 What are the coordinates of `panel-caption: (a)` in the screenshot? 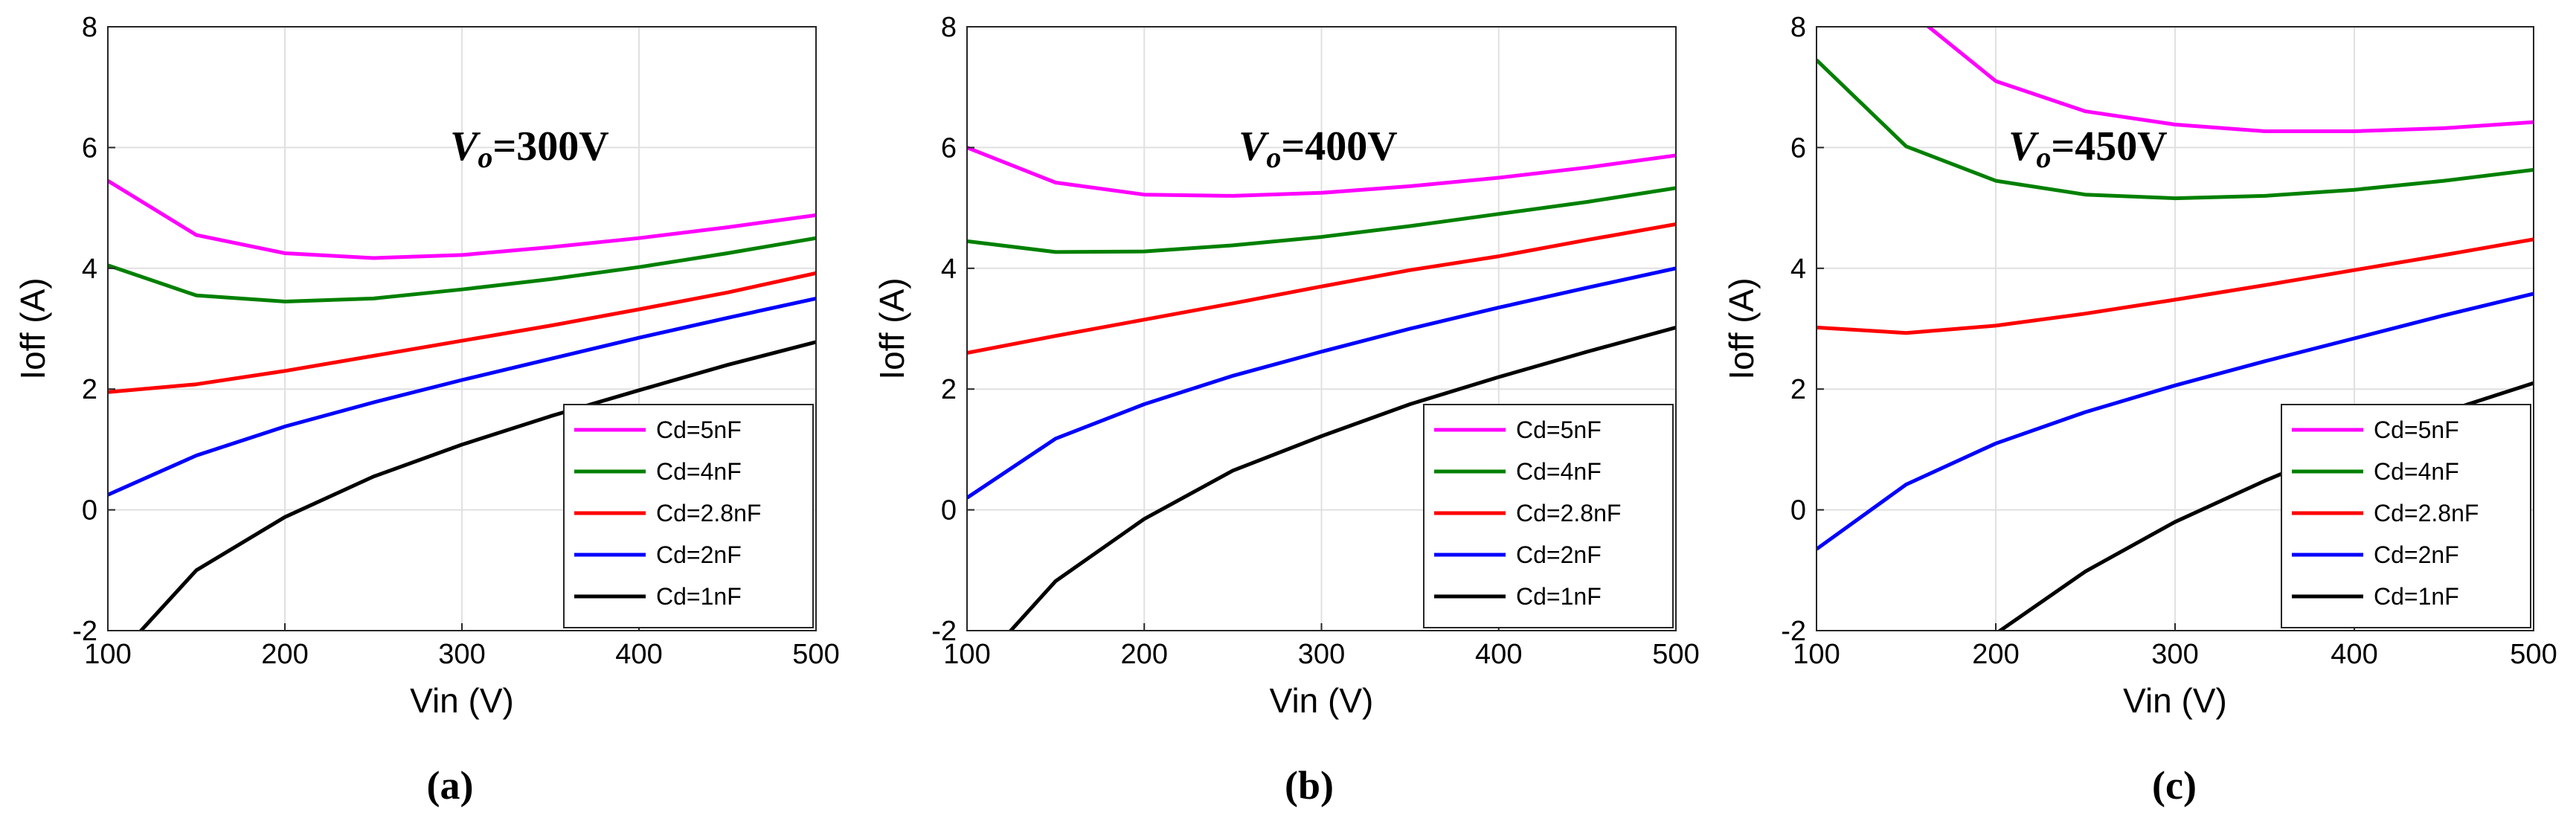 It's located at (450, 785).